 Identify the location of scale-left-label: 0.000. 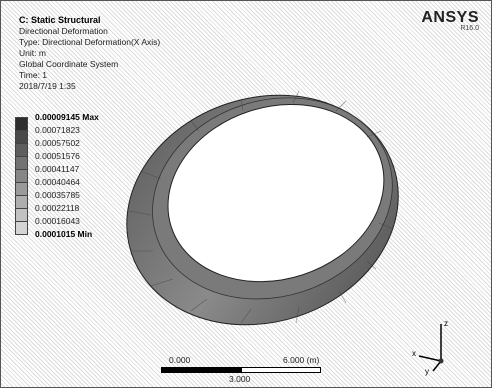
(180, 360).